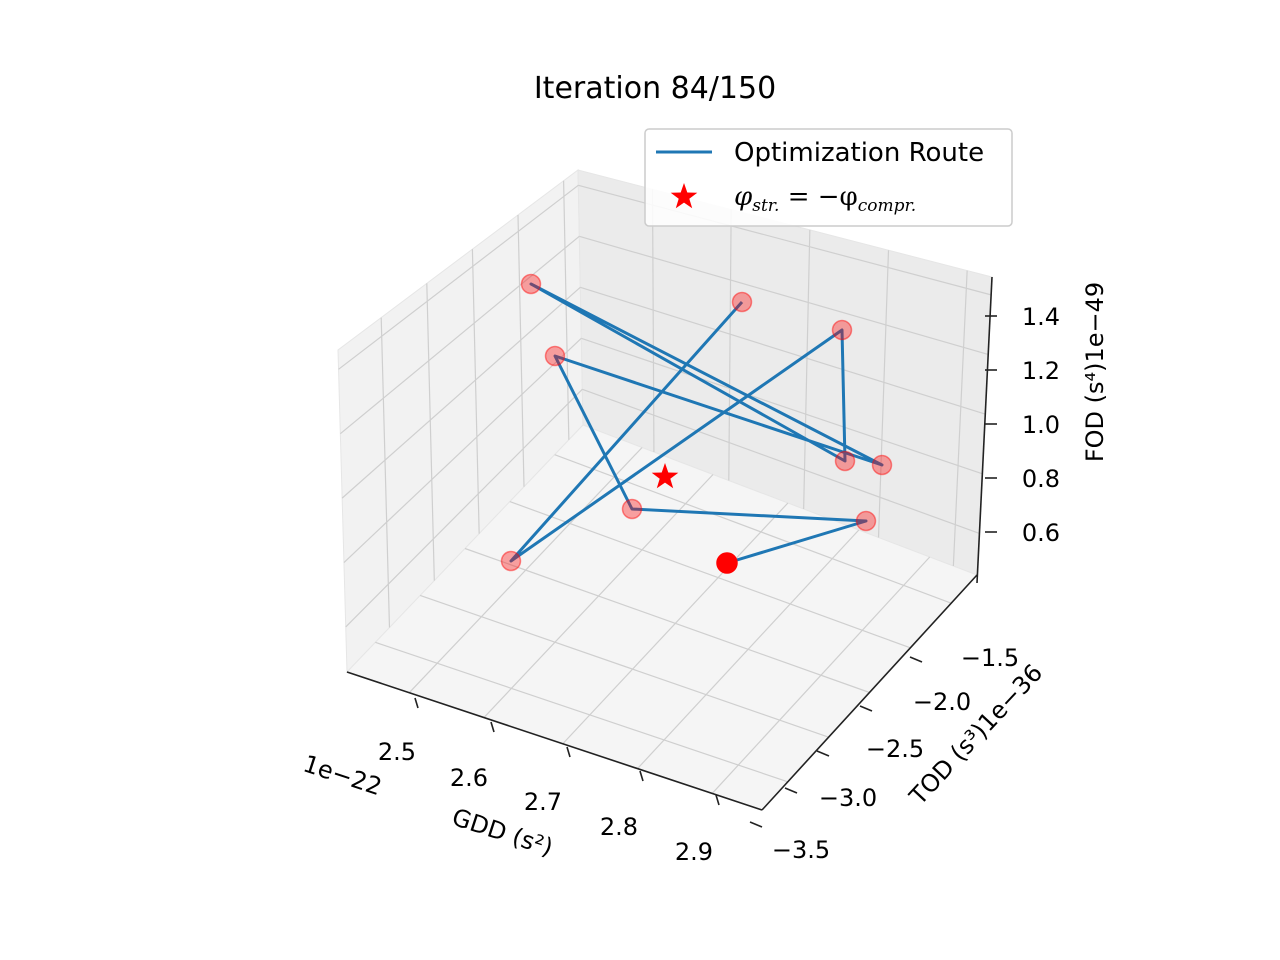 The width and height of the screenshot is (1280, 960). I want to click on x-tick-label: 2.8, so click(619, 827).